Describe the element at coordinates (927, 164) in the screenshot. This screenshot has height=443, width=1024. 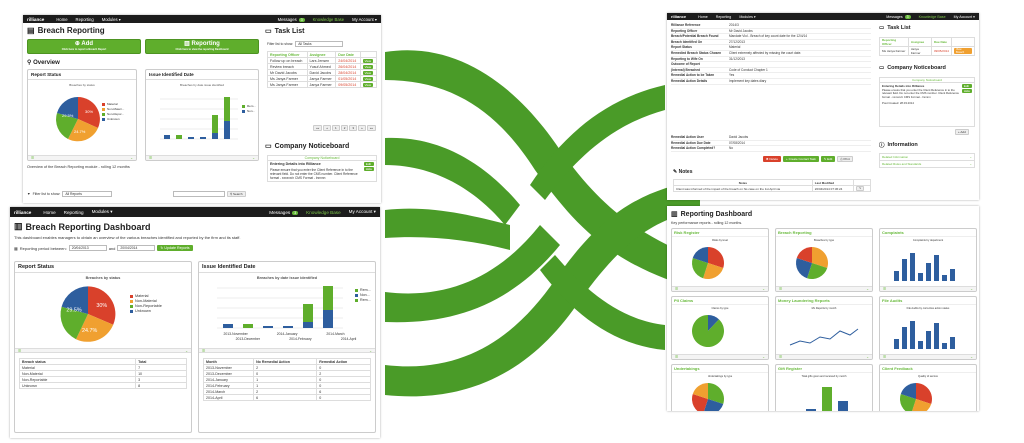
I see `info-related-rules: Related Rules and Standards ⌄` at that location.